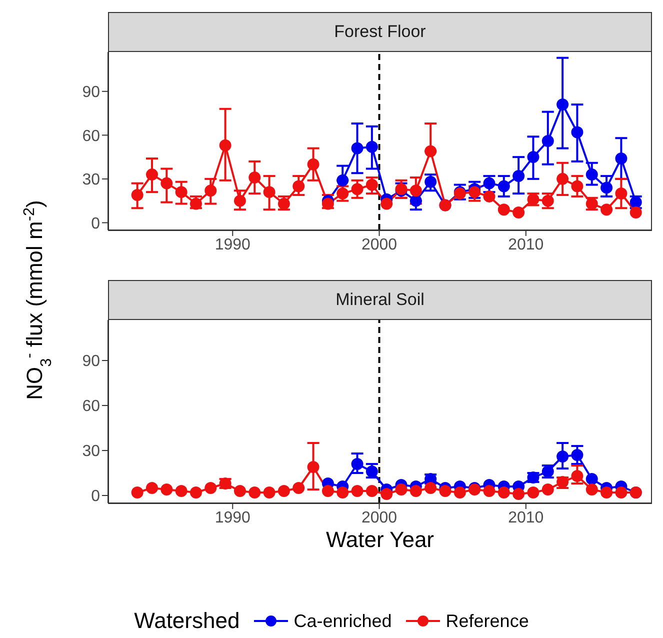 This screenshot has width=663, height=638. I want to click on chart-title: Mineral Soil, so click(380, 300).